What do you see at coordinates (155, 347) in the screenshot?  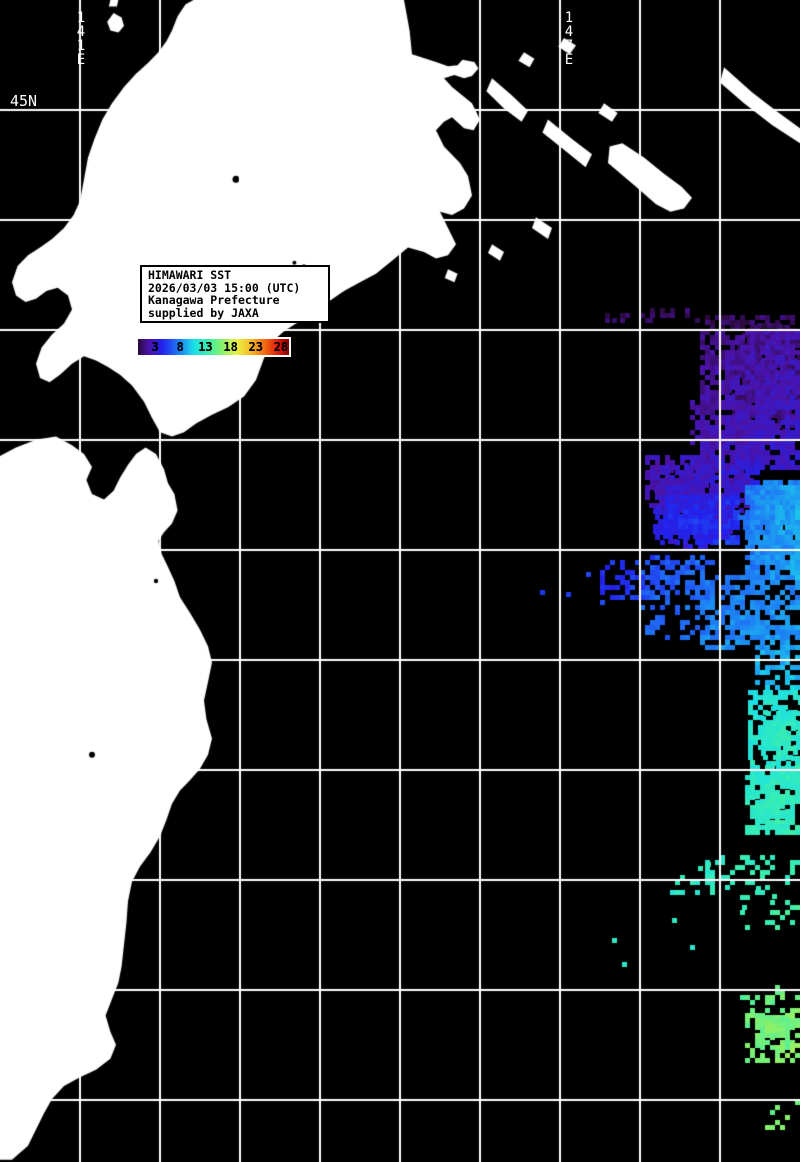 I see `colorbar-tick-3: 3` at bounding box center [155, 347].